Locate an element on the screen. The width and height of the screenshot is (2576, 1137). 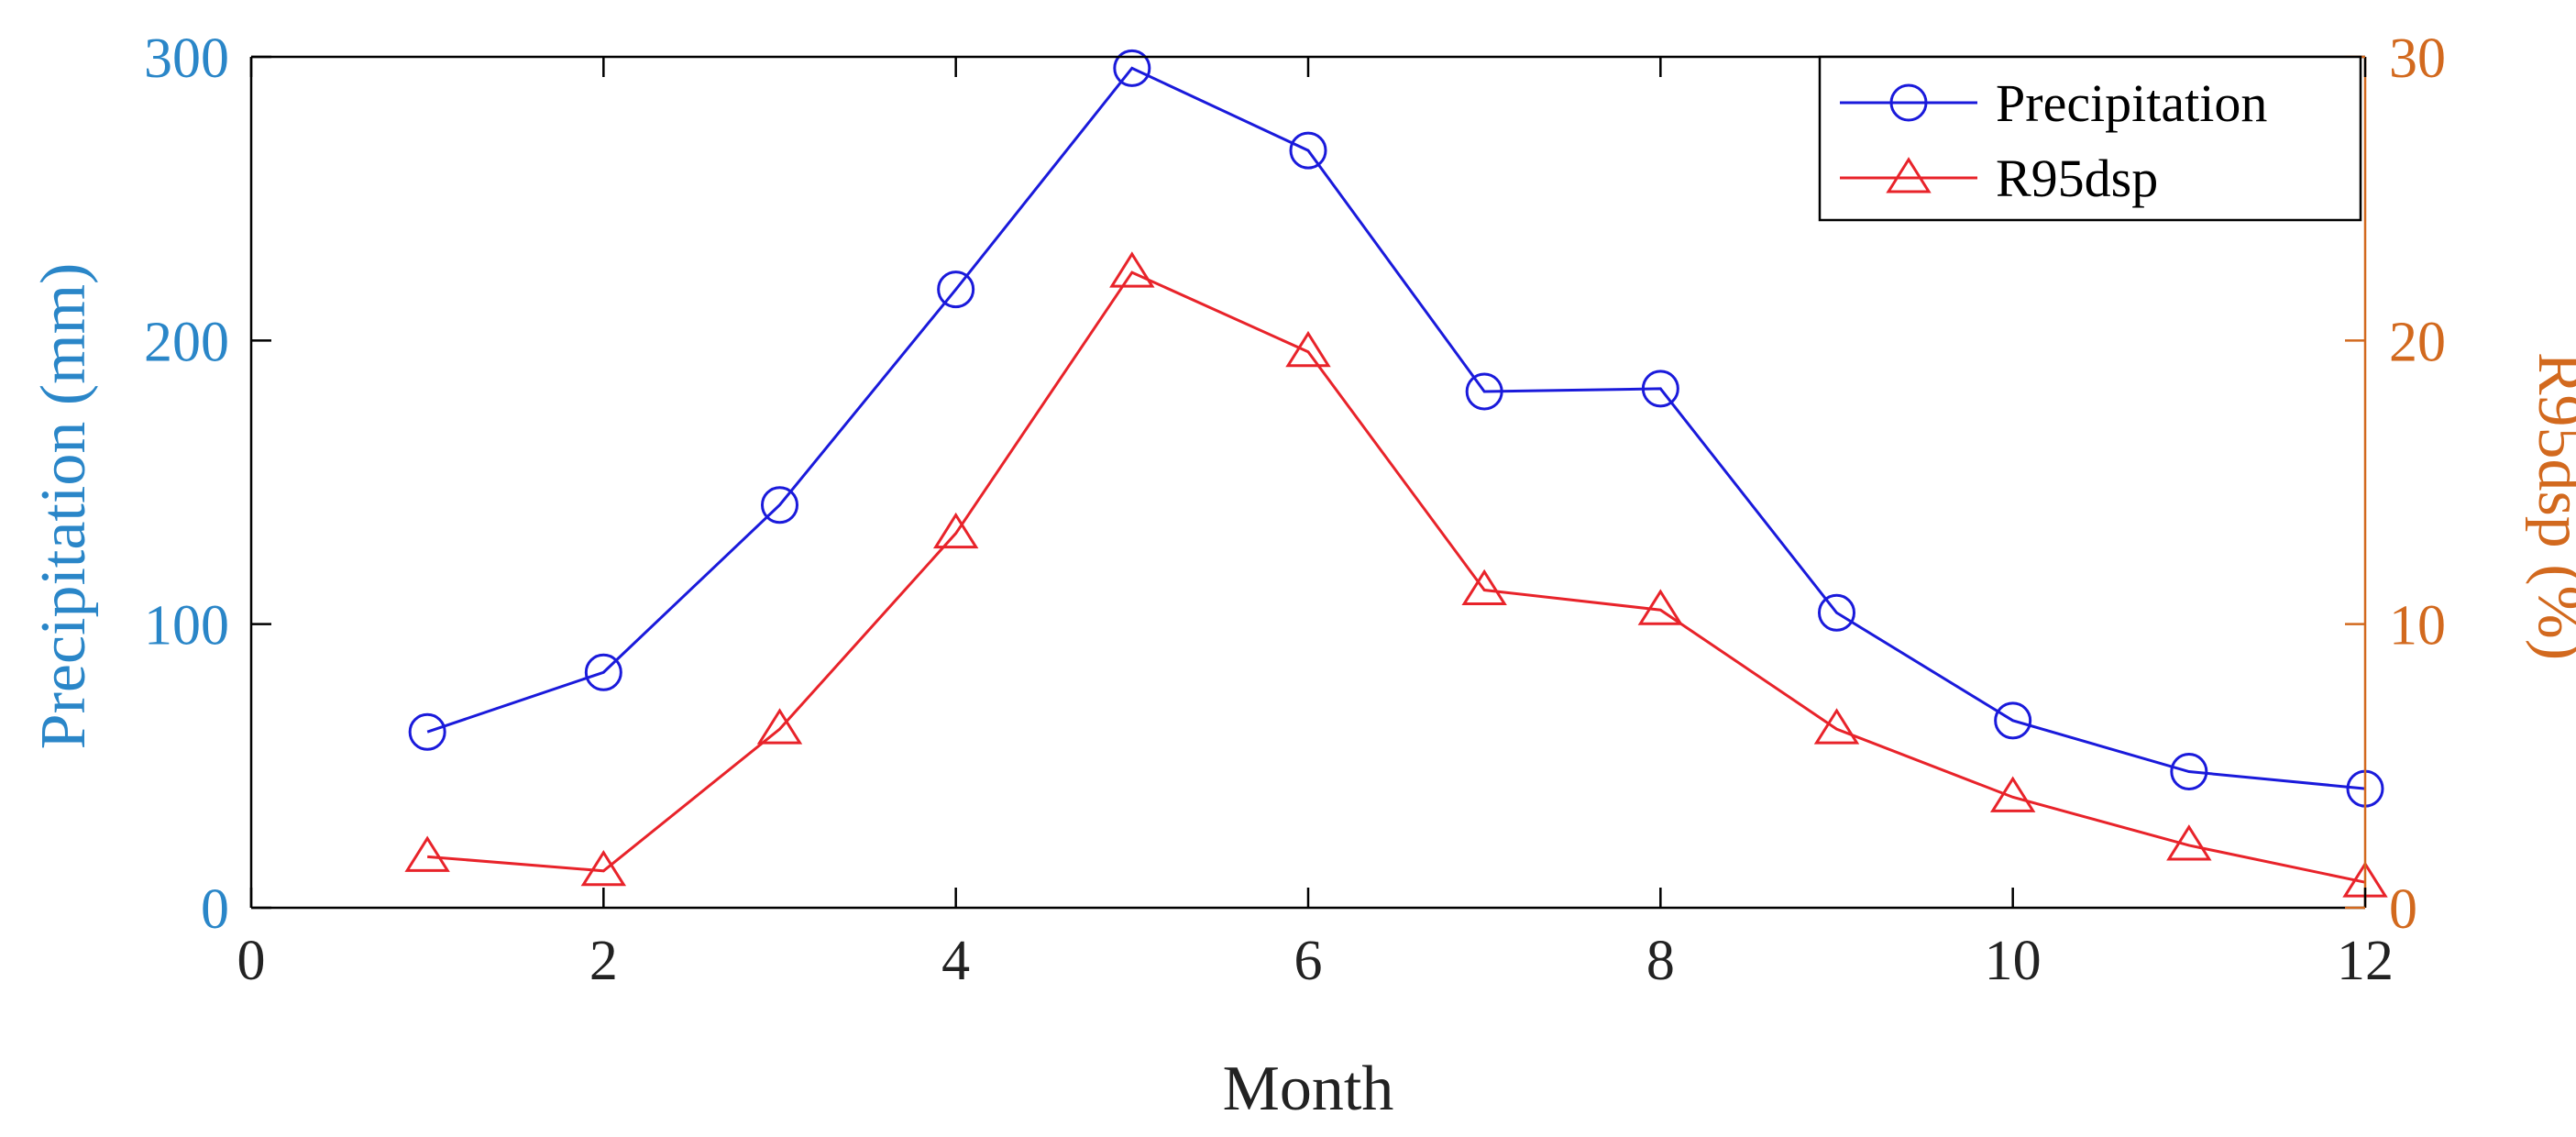
y-right-tick-label: 20 is located at coordinates (2418, 342).